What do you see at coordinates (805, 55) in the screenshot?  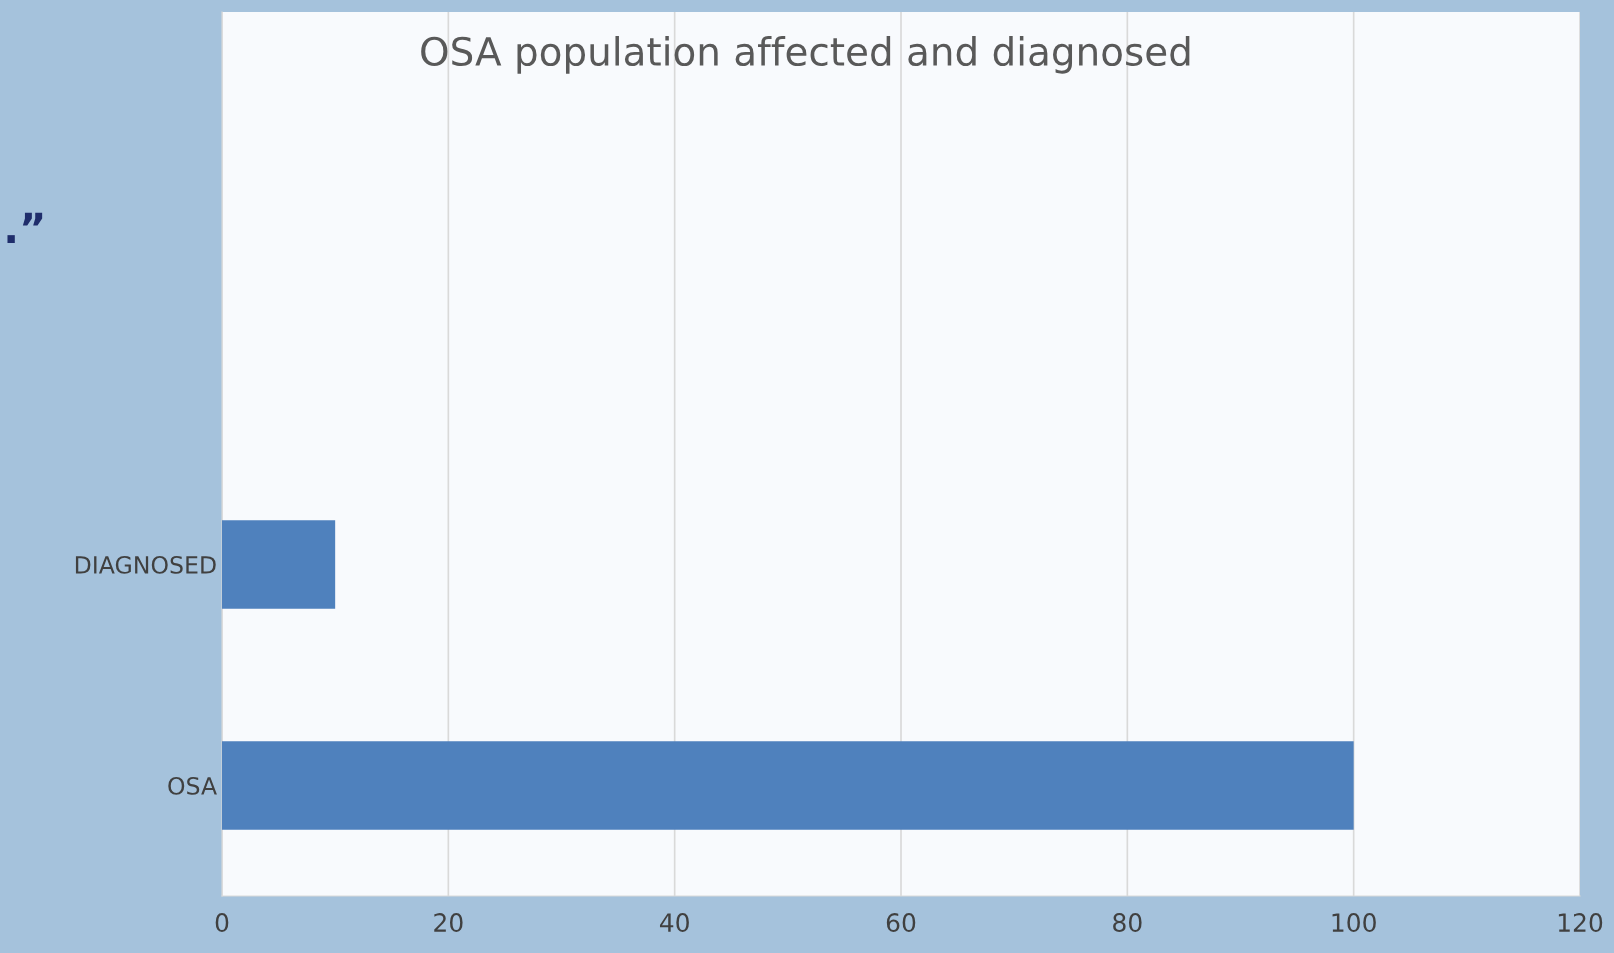 I see `text: OSA population affected and diagnosed` at bounding box center [805, 55].